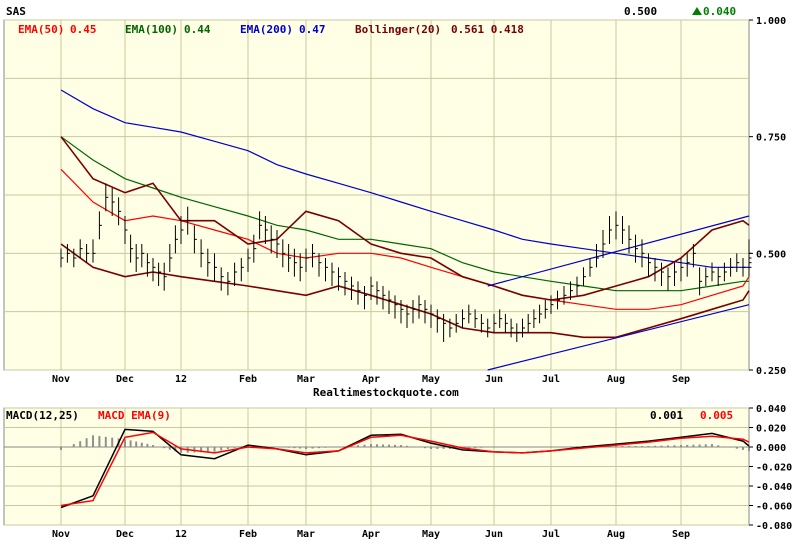 The image size is (800, 544). I want to click on macd-legend-label: MACD(12,25), so click(42, 415).